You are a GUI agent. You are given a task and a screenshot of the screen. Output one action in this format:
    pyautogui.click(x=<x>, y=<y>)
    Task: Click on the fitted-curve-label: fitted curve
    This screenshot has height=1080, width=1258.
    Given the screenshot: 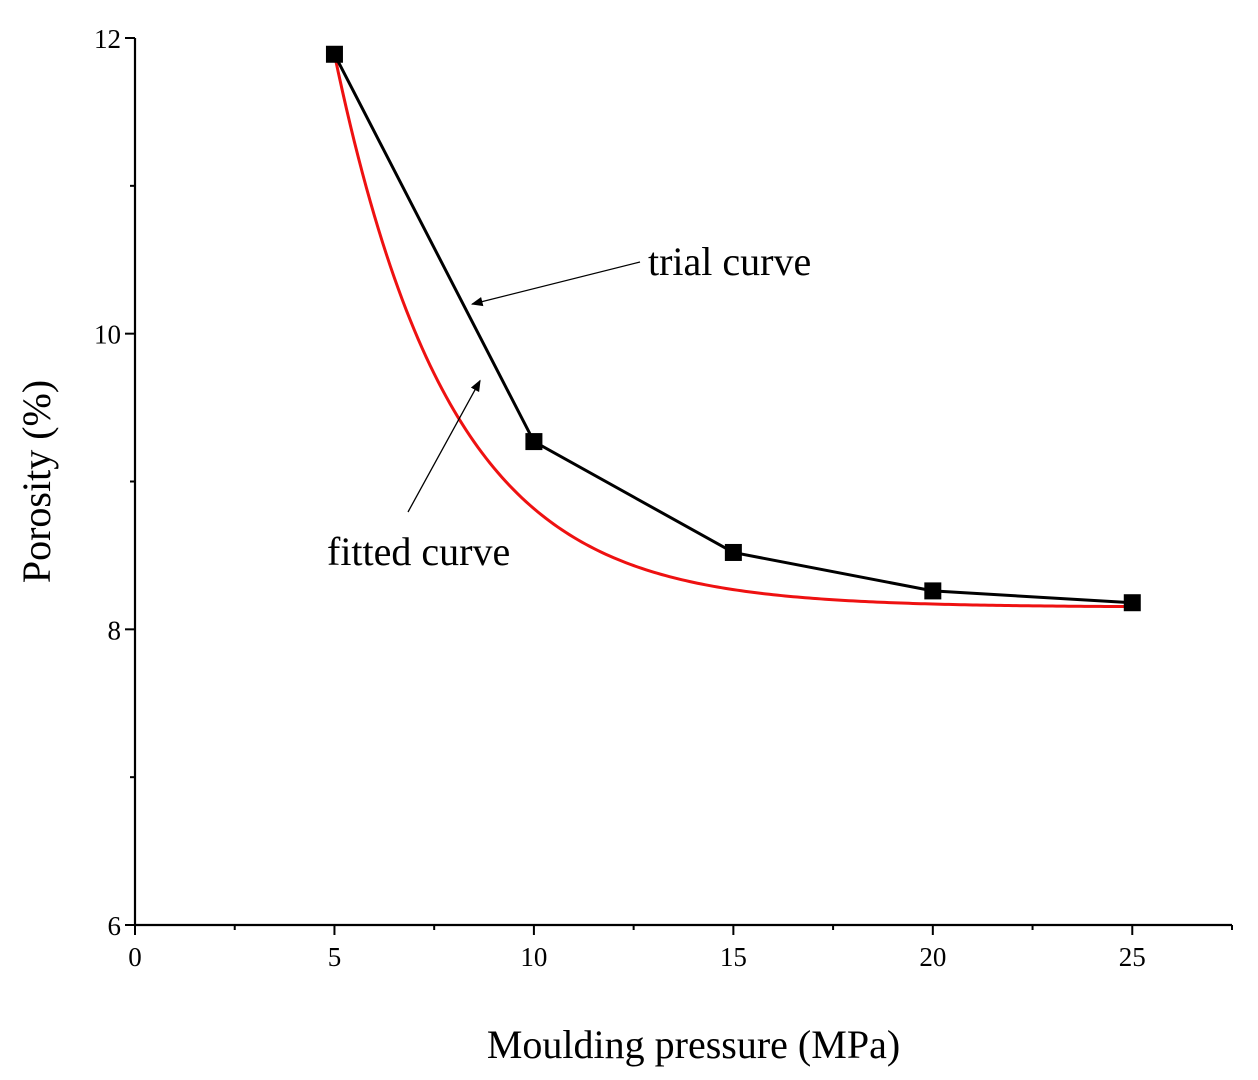 What is the action you would take?
    pyautogui.click(x=418, y=551)
    